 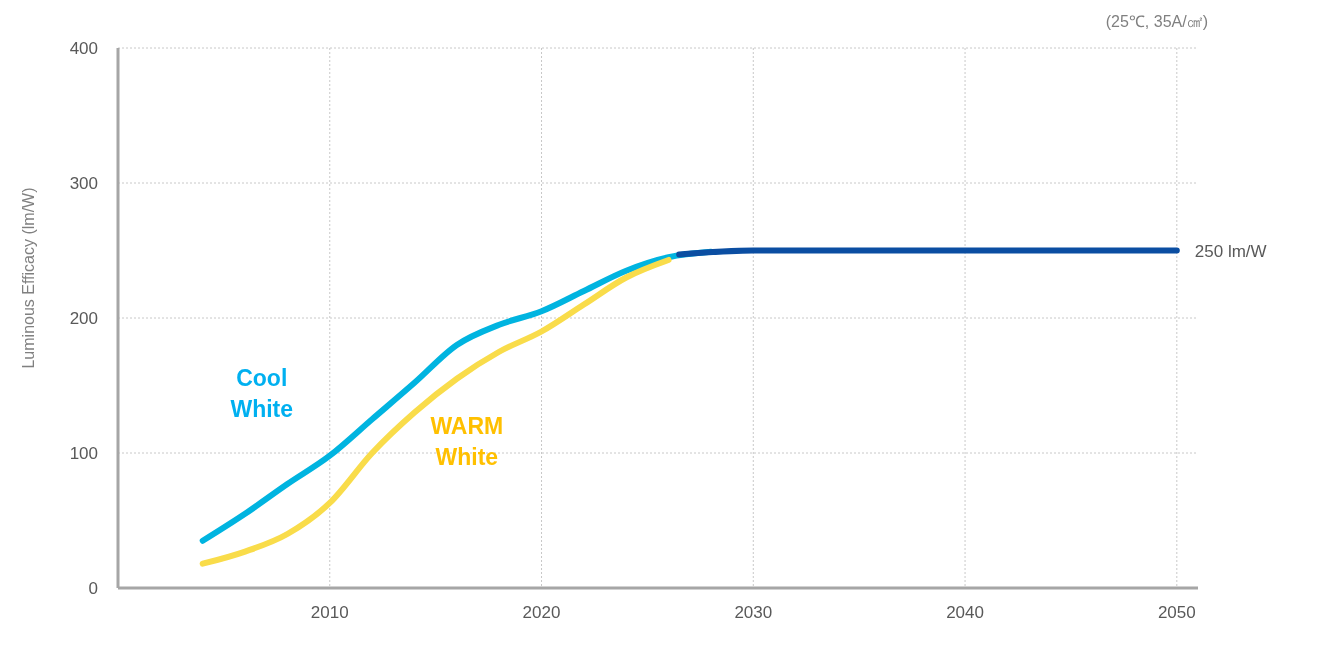 I want to click on x-tick-label: 2050, so click(x=1176, y=613).